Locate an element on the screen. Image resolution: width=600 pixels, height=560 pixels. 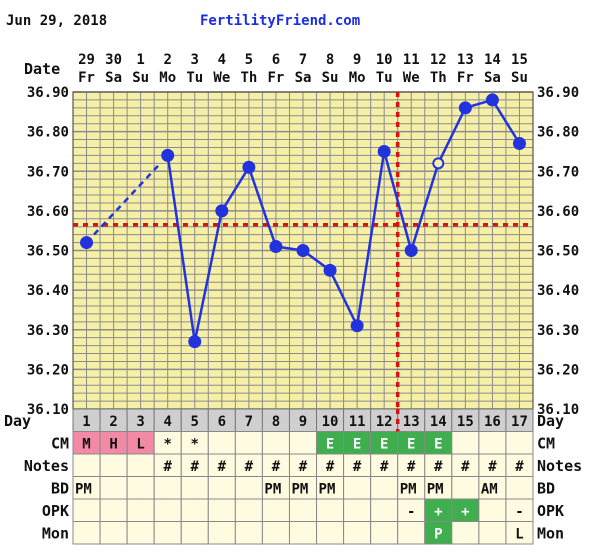
row-label-right-opk: OPK is located at coordinates (550, 511).